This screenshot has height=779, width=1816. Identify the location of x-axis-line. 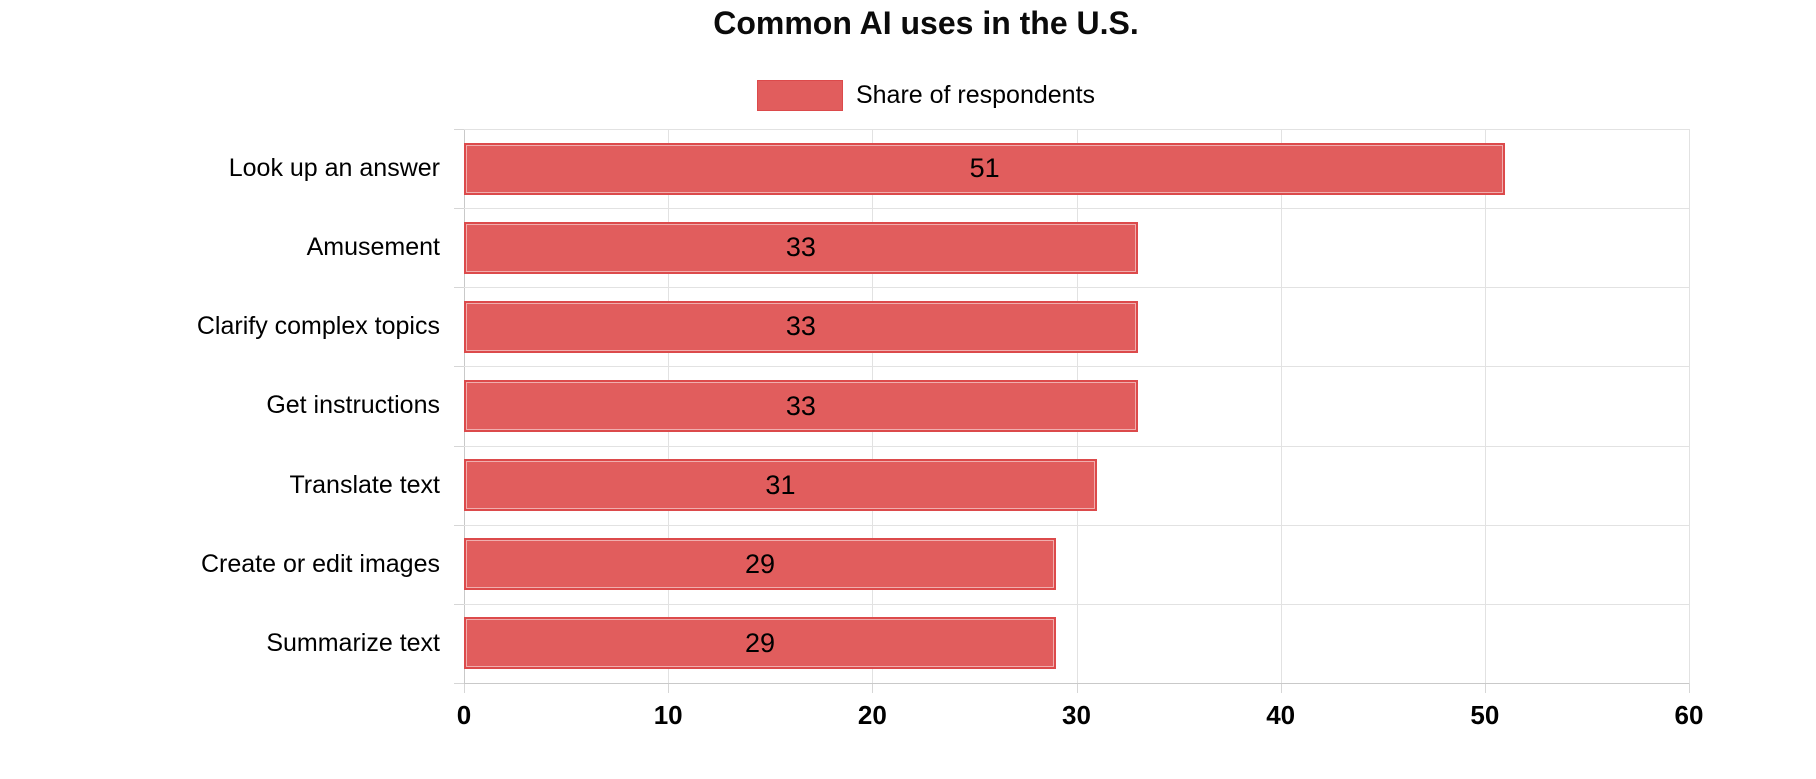
(1076, 683).